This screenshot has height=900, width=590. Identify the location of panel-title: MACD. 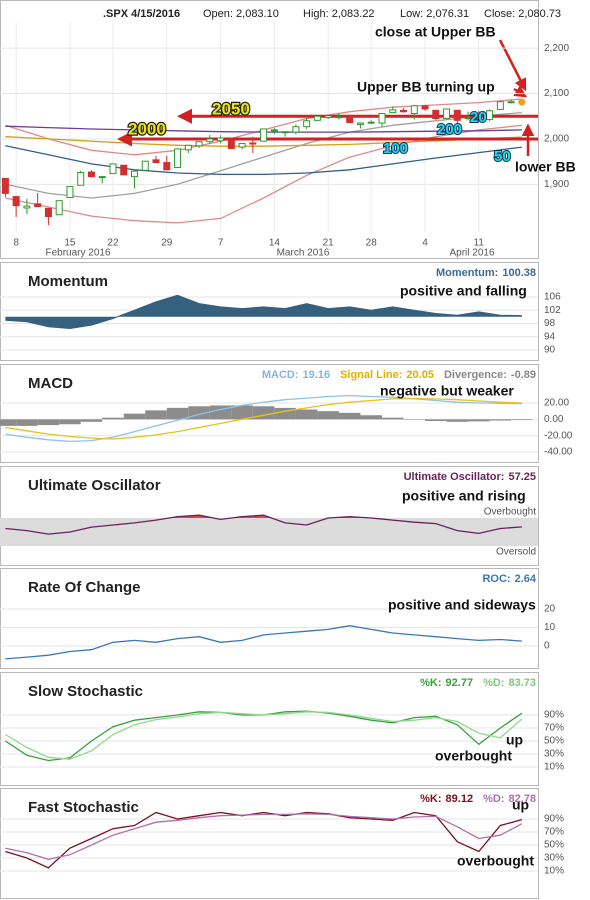
(50, 383).